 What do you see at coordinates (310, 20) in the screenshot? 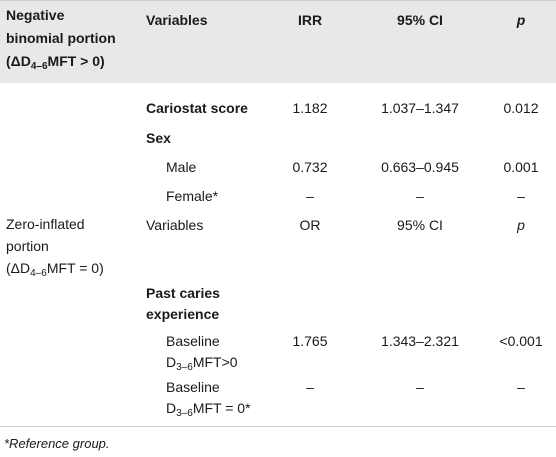
I see `header-irr: IRR` at bounding box center [310, 20].